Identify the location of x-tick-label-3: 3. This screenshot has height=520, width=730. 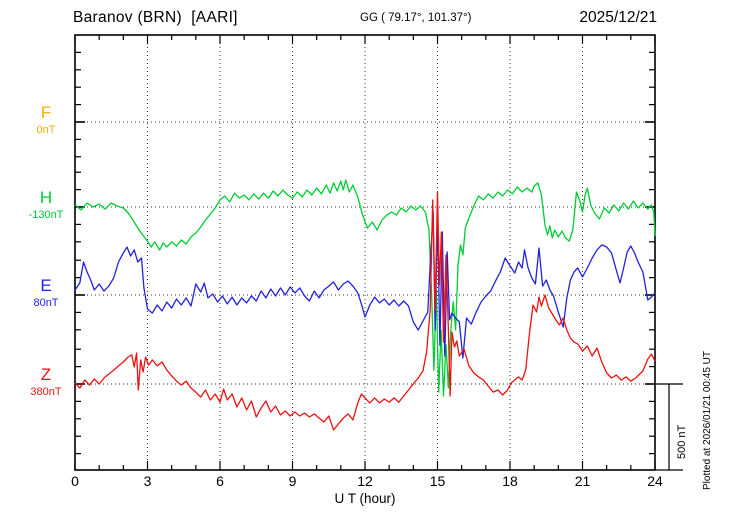
(147, 481).